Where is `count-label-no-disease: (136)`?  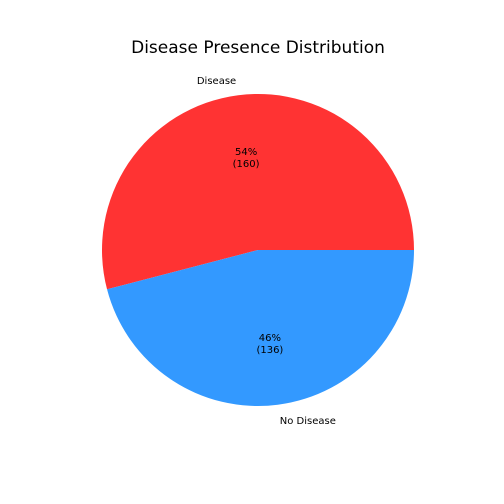
count-label-no-disease: (136) is located at coordinates (269, 350).